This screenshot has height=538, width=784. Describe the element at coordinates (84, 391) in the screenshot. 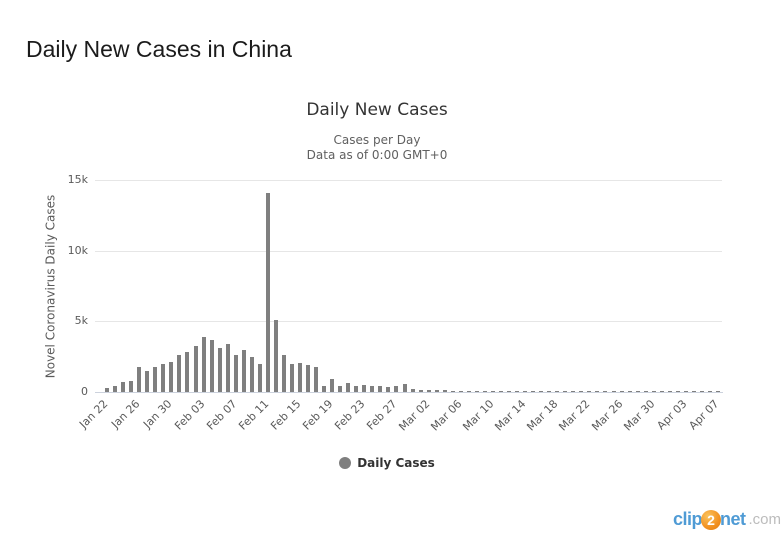

I see `y-tick-label: 0` at that location.